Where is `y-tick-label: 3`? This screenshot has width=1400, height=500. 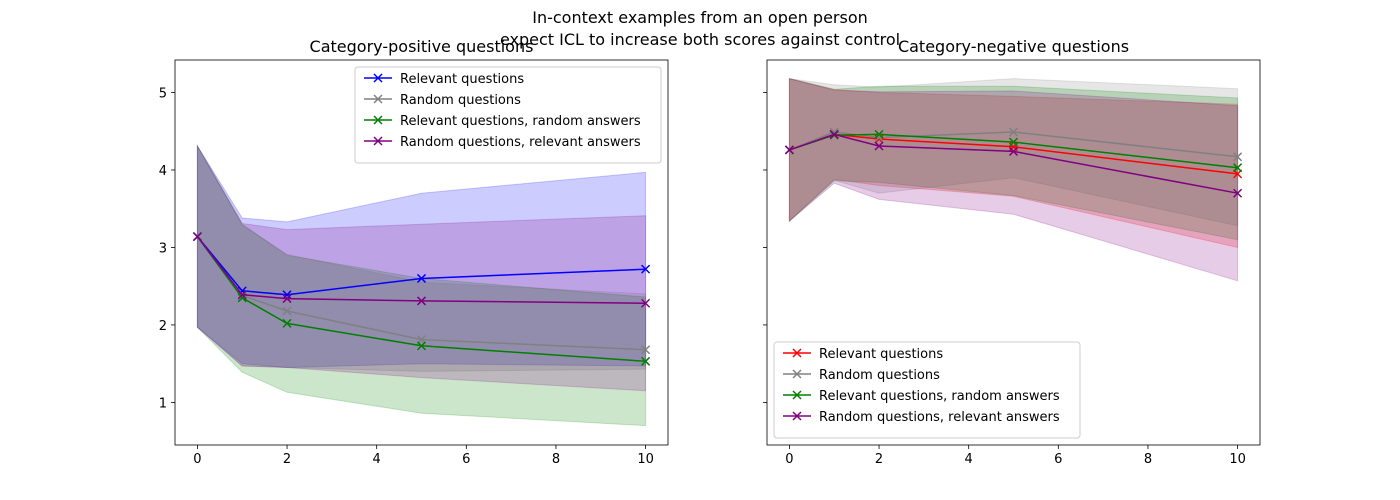
y-tick-label: 3 is located at coordinates (163, 248).